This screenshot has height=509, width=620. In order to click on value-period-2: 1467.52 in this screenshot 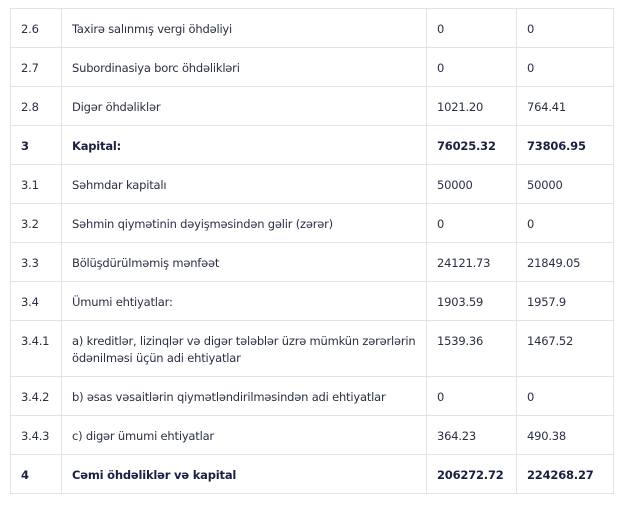, I will do `click(565, 348)`.